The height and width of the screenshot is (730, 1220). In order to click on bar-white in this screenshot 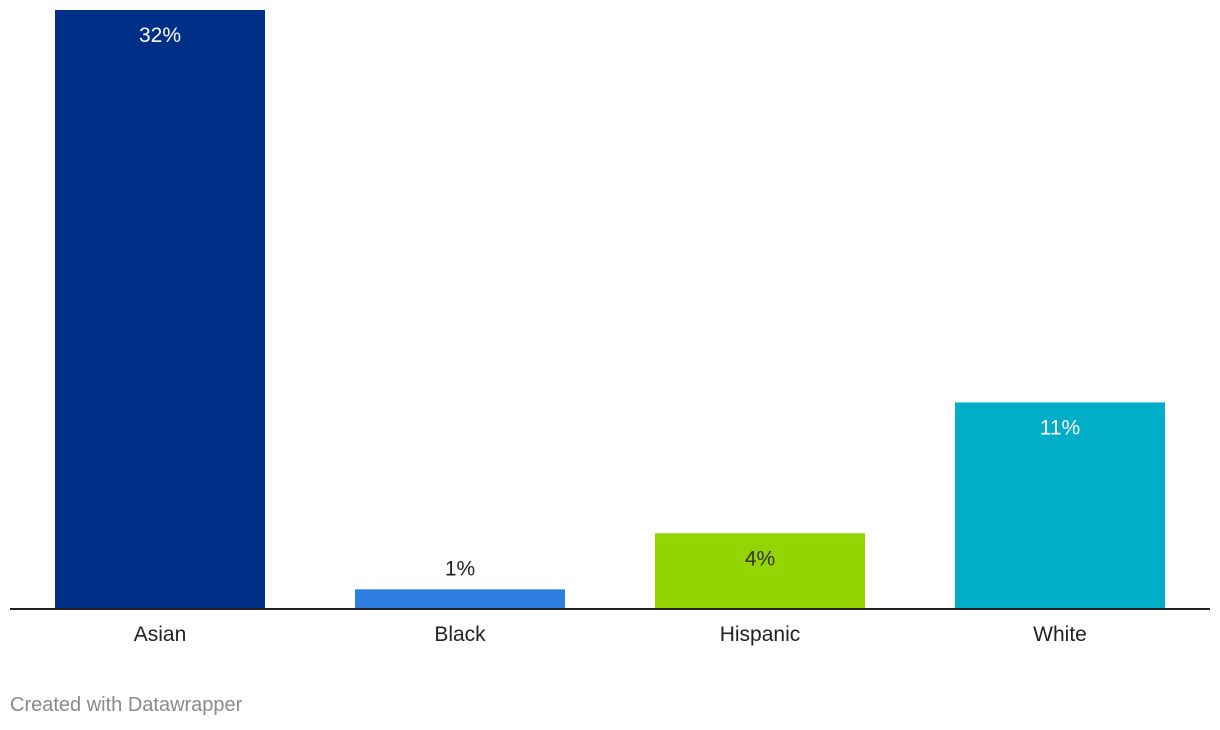, I will do `click(1060, 505)`.